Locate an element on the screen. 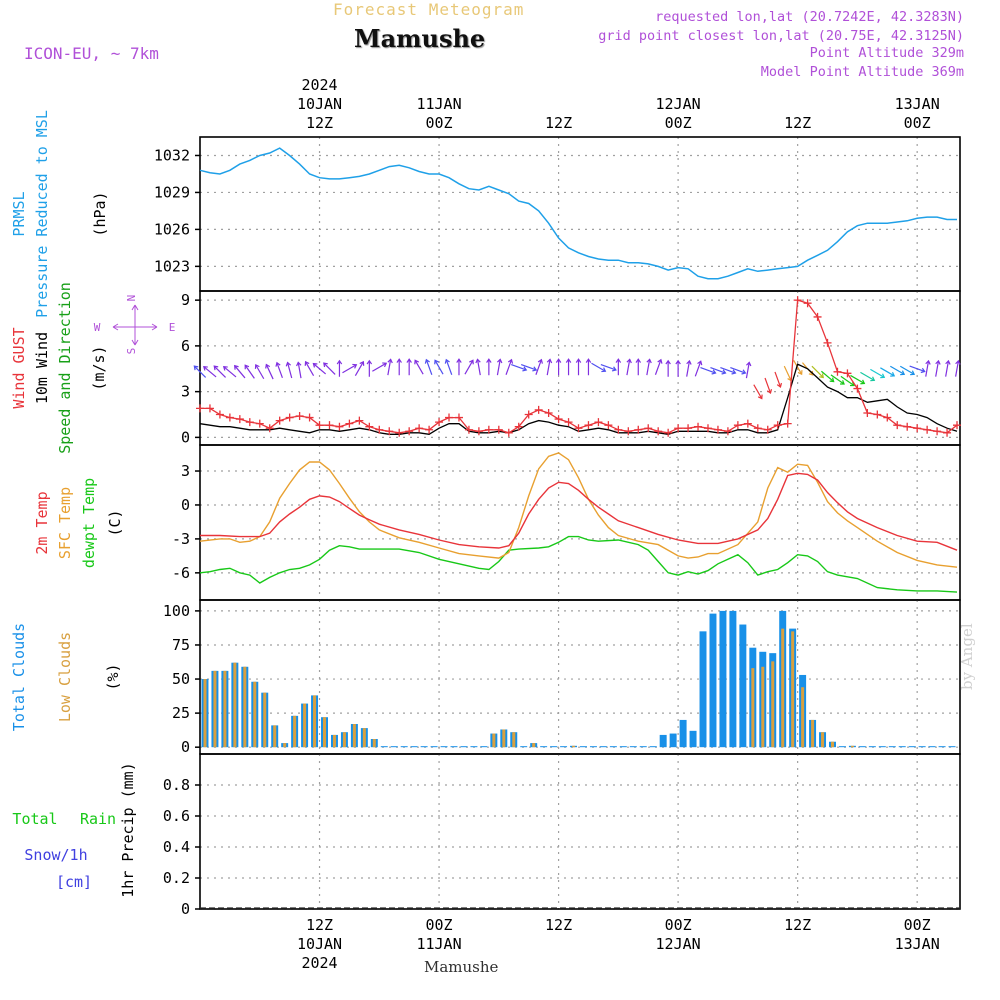  requested-coords: requested lon,lat (20.7242E, 42.3283N) is located at coordinates (809, 17).